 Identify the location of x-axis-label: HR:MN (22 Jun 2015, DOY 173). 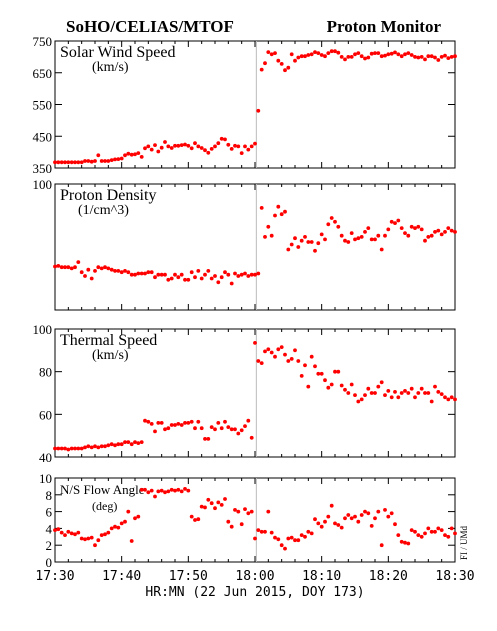
(254, 592).